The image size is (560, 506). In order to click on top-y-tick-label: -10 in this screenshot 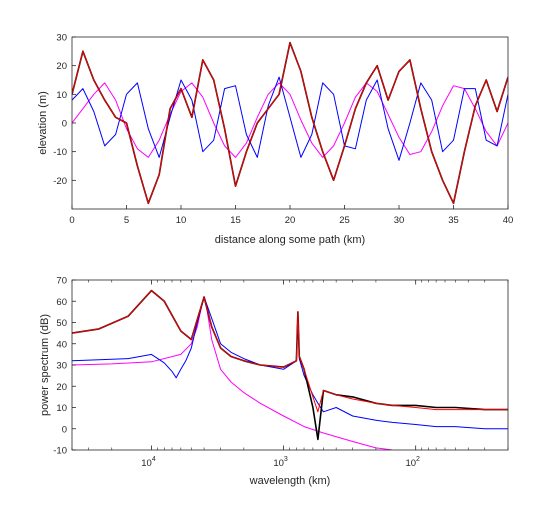, I will do `click(60, 152)`.